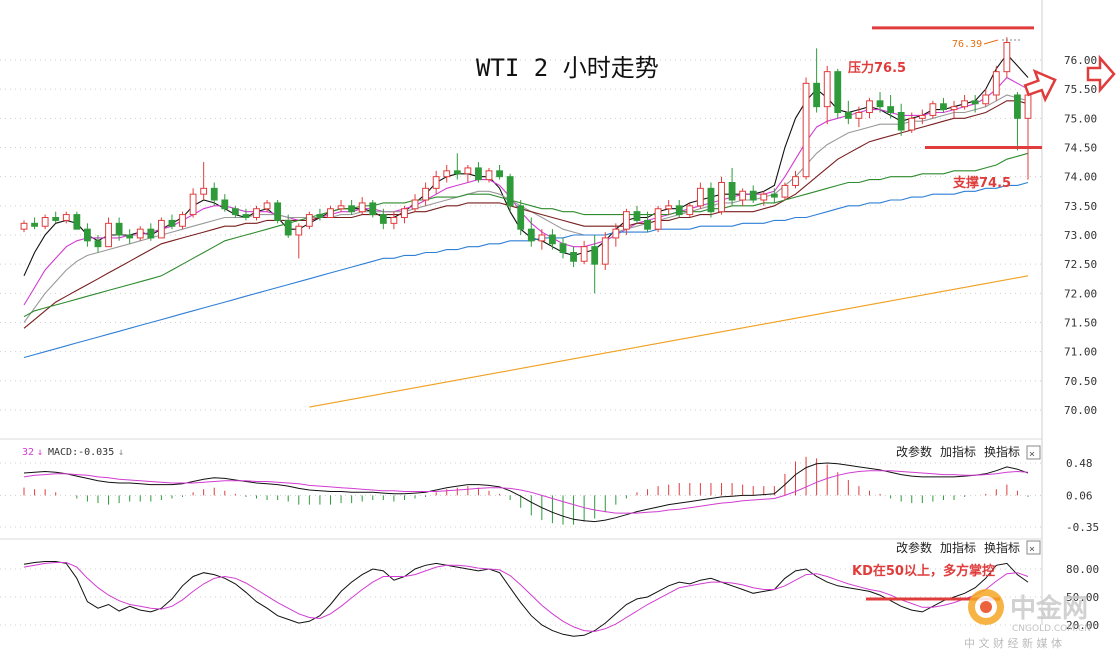 The width and height of the screenshot is (1120, 660). I want to click on macd-grid, so click(521, 495).